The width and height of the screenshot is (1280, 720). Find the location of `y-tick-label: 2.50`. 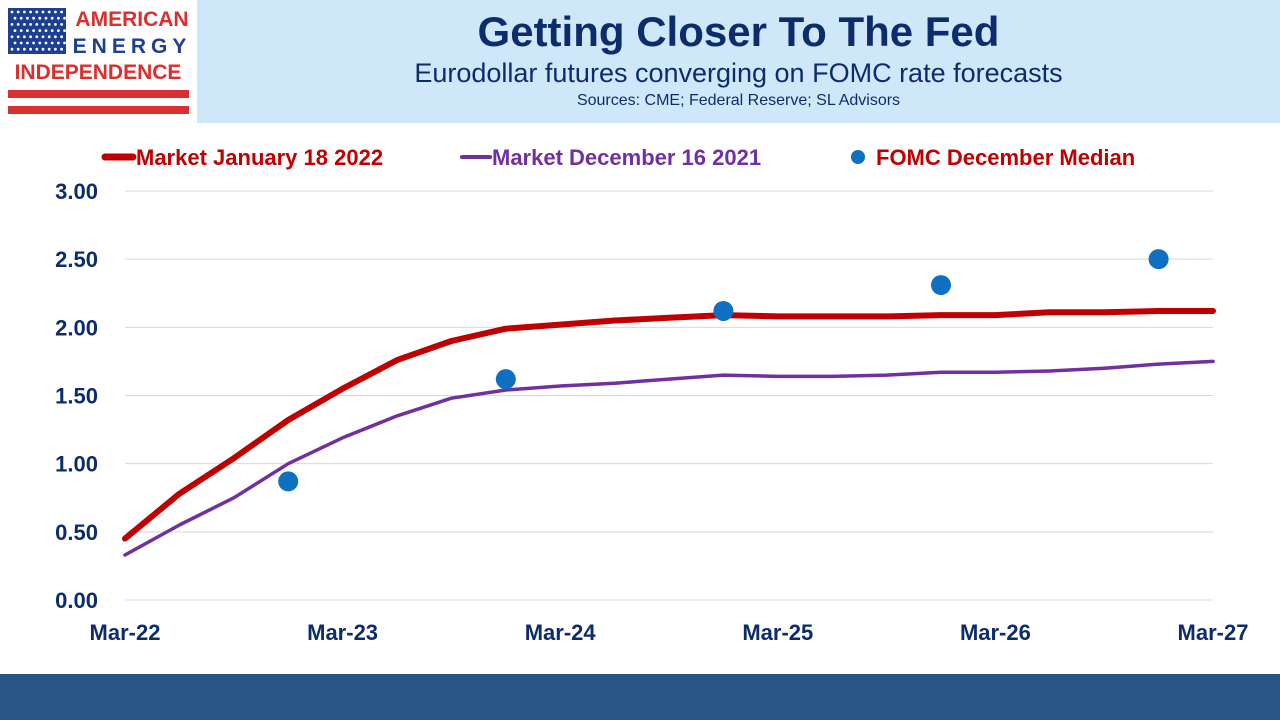

y-tick-label: 2.50 is located at coordinates (76, 259).